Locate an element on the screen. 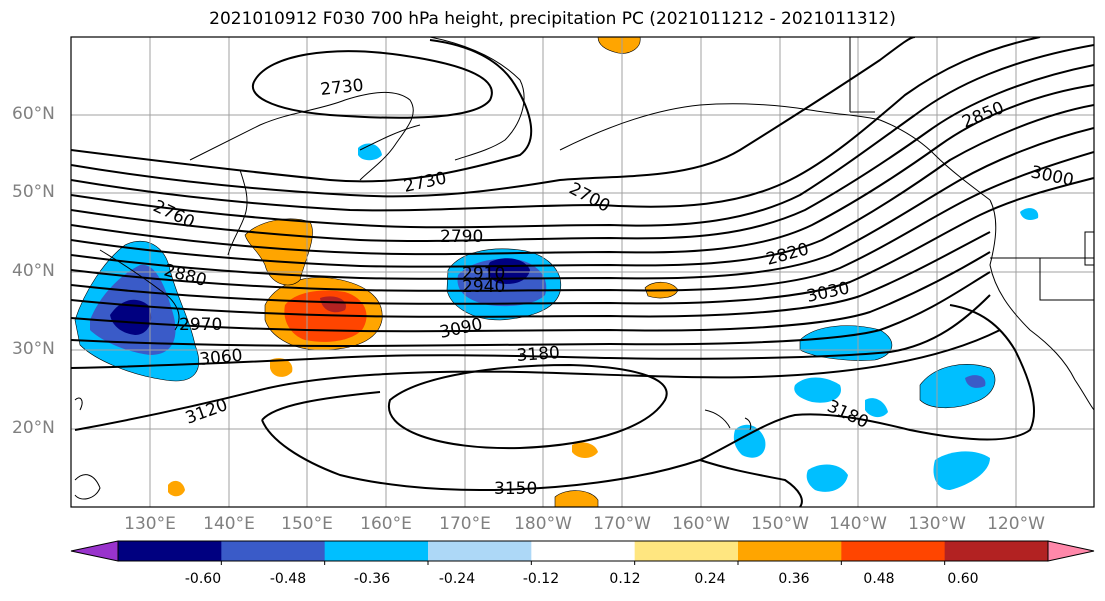 This screenshot has height=601, width=1105. lon-label: 130°E is located at coordinates (150, 524).